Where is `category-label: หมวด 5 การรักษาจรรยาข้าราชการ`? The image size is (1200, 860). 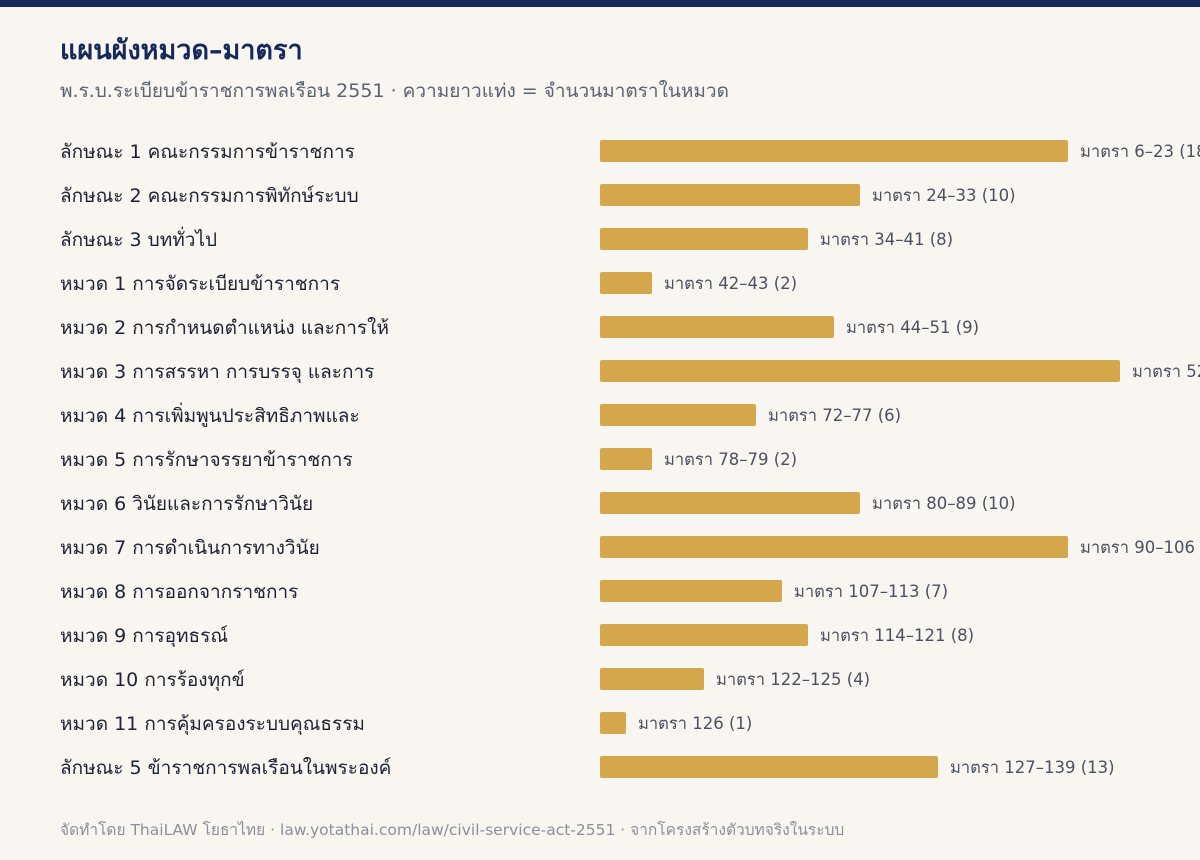 category-label: หมวด 5 การรักษาจรรยาข้าราชการ is located at coordinates (206, 460).